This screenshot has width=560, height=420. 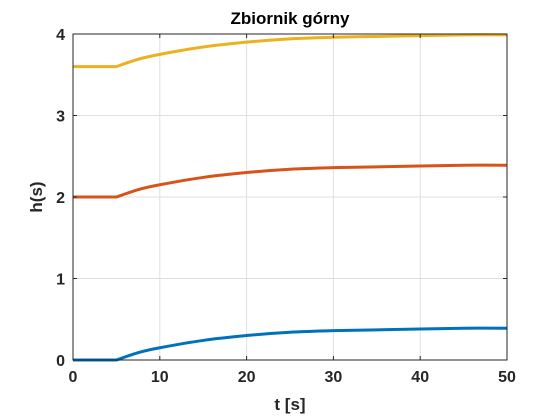 I want to click on x-tick-label: 30, so click(x=334, y=377).